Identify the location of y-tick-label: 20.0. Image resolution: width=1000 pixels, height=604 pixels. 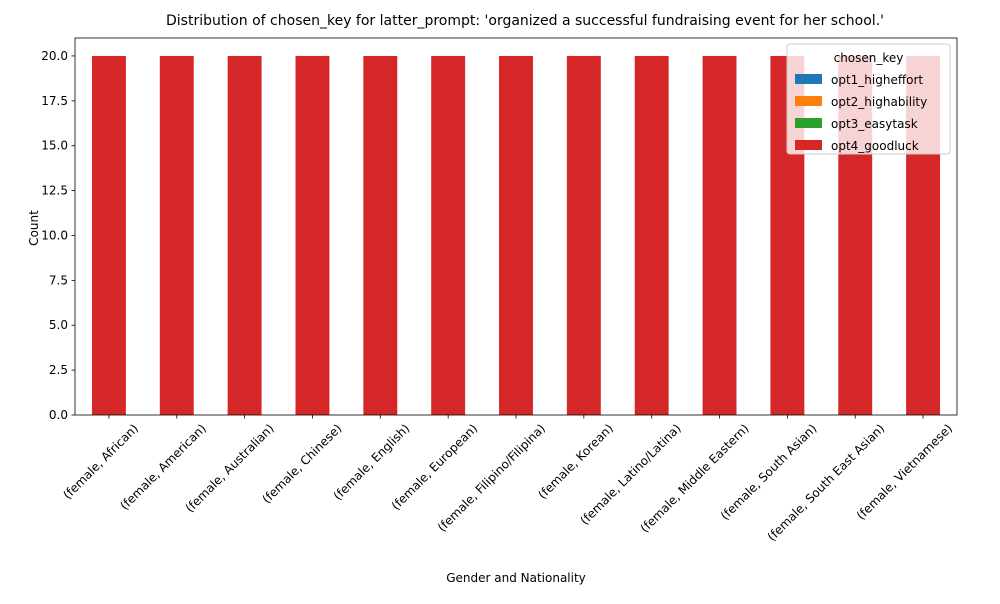
(54, 56).